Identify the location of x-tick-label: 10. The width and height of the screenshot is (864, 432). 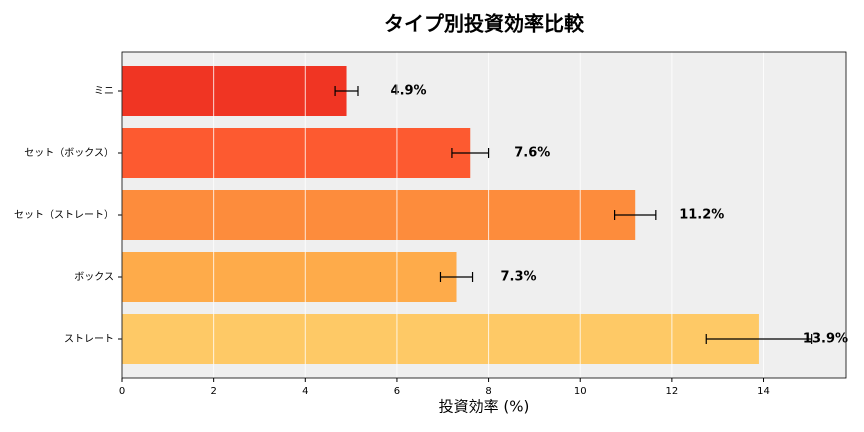
(580, 391).